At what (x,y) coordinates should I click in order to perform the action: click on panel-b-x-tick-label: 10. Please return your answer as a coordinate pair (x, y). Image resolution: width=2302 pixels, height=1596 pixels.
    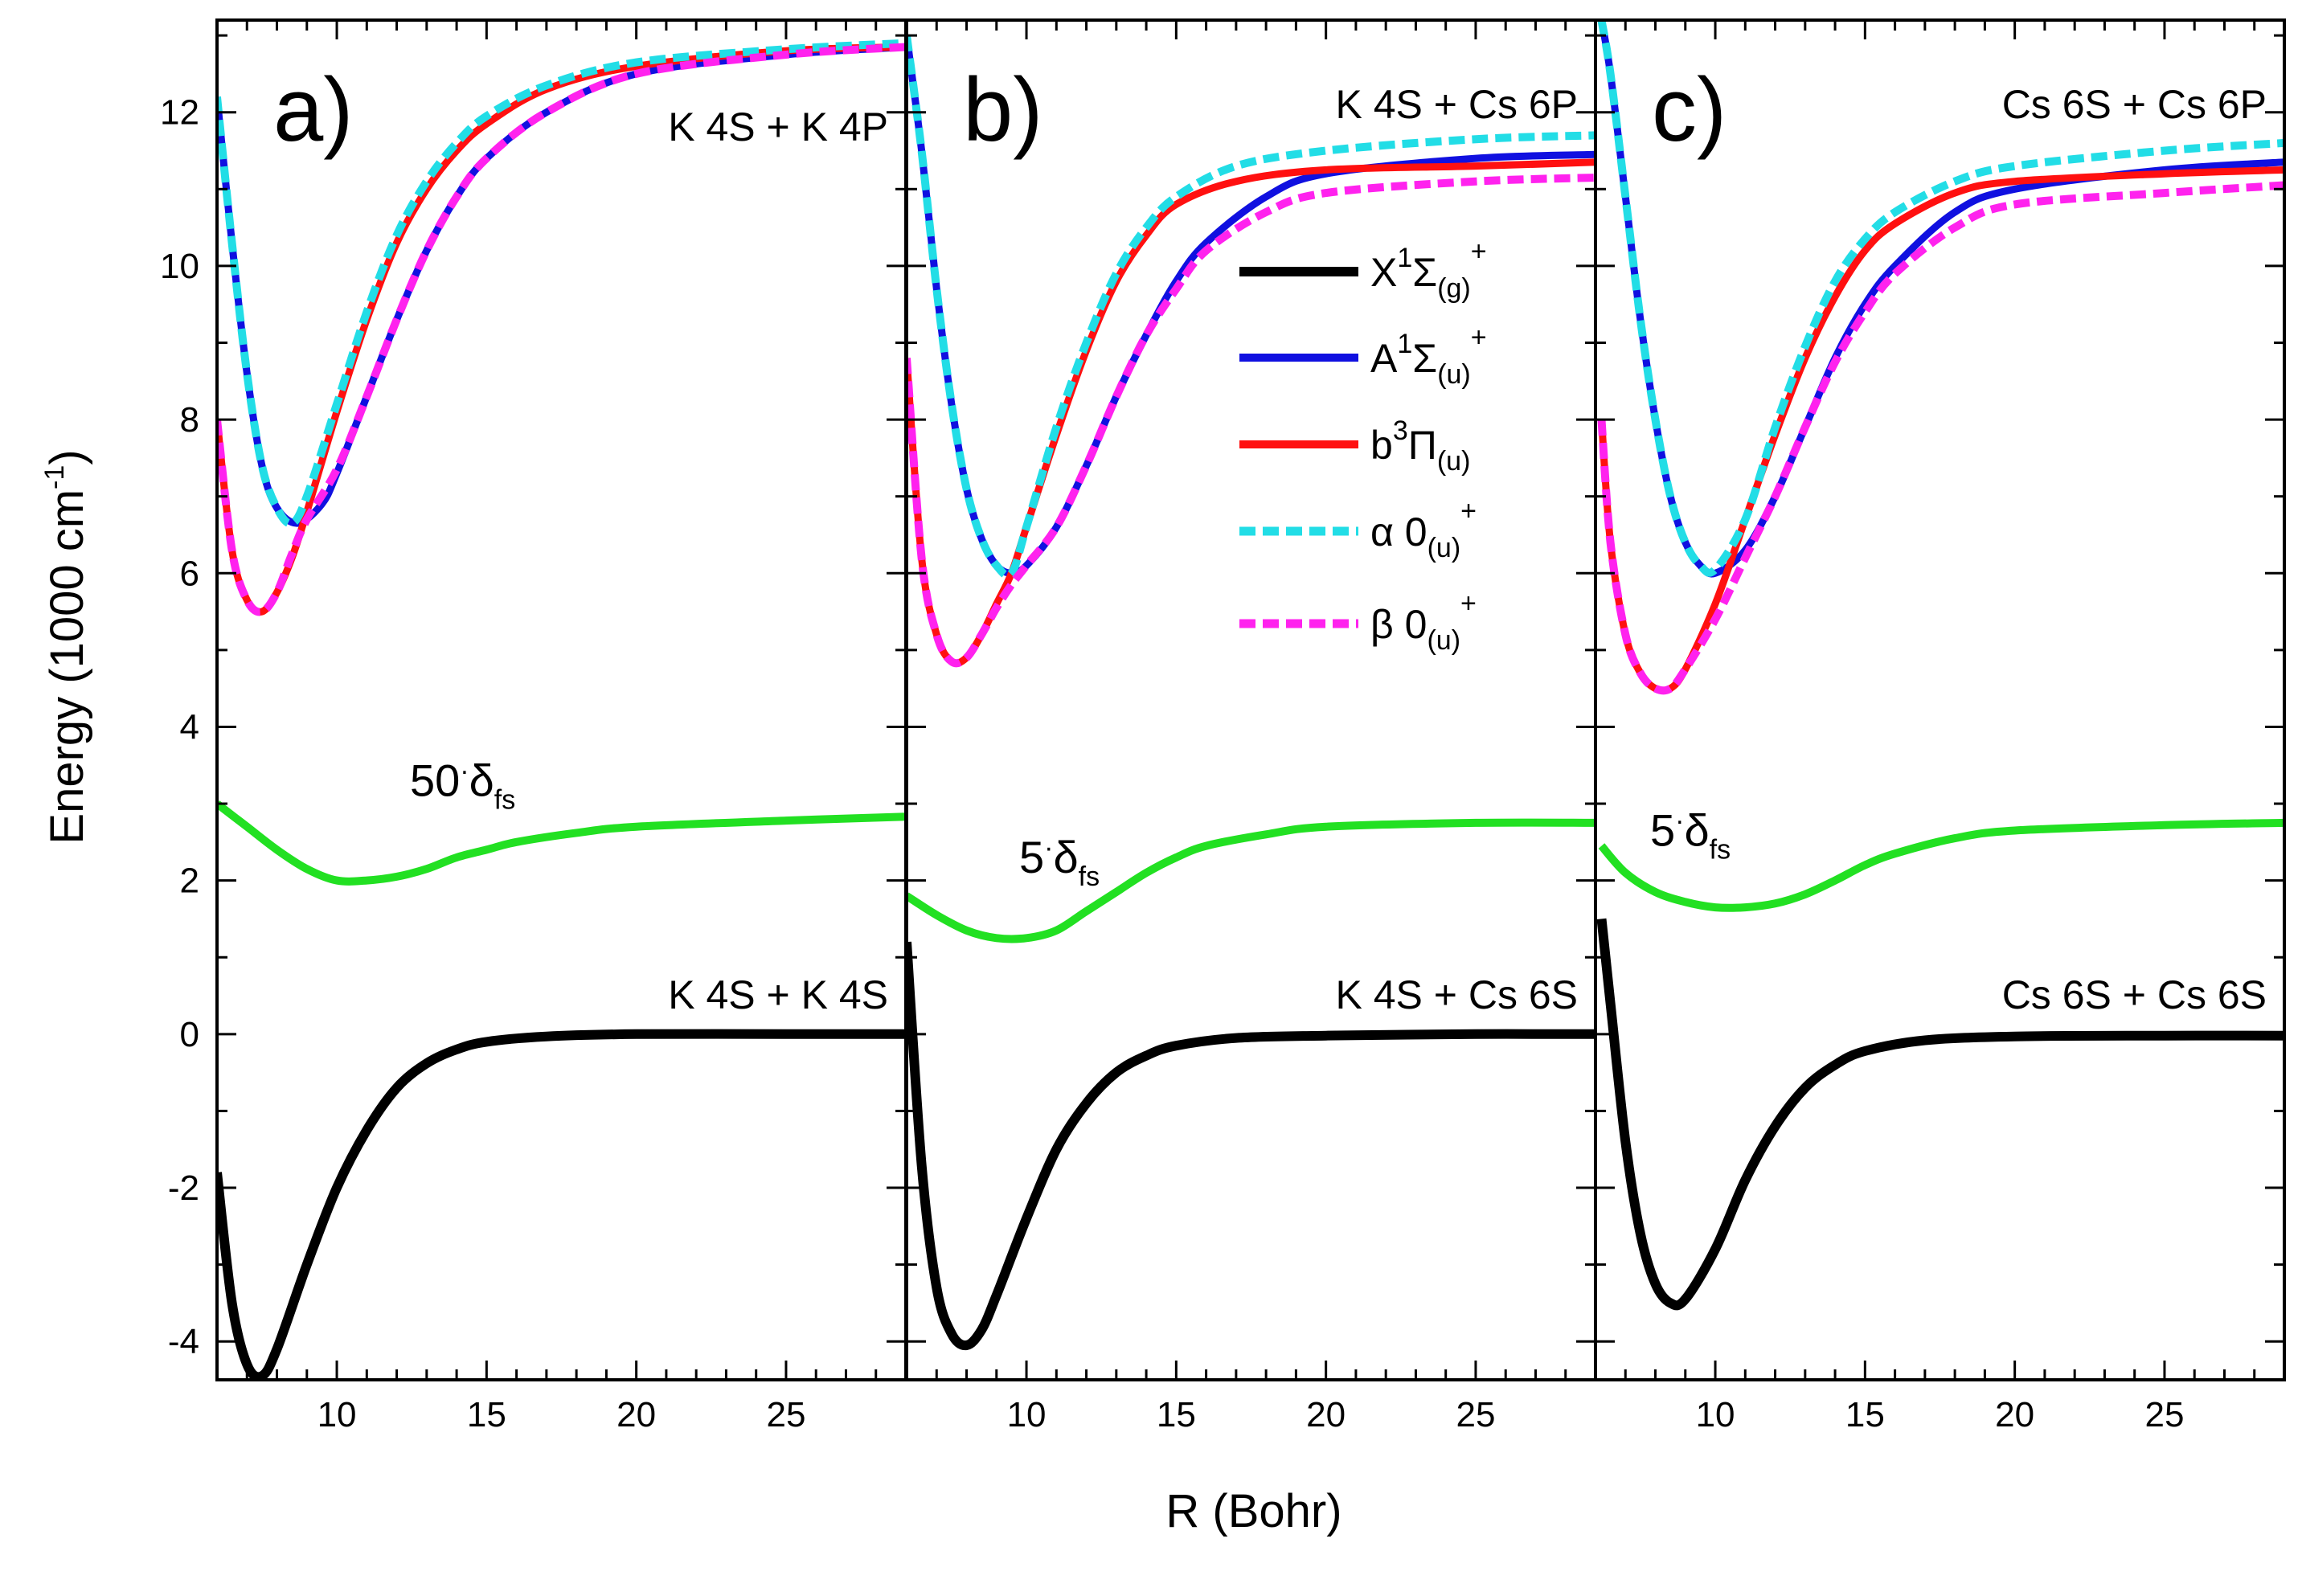
    Looking at the image, I should click on (1027, 1414).